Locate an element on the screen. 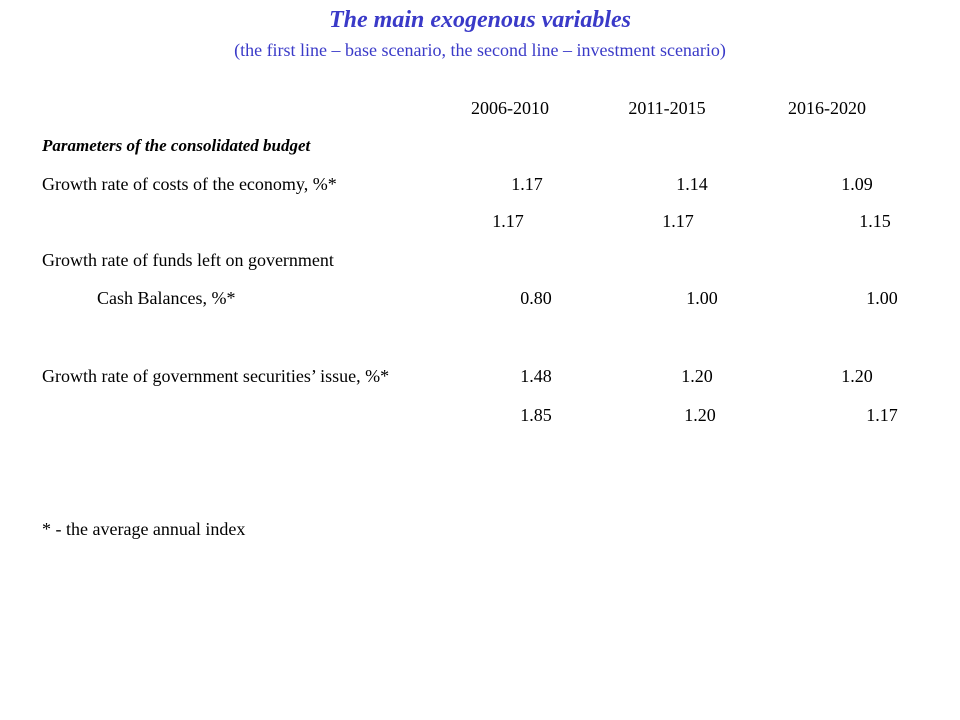  row-label-funds-line2: Cash Balances, %* is located at coordinates (166, 298).